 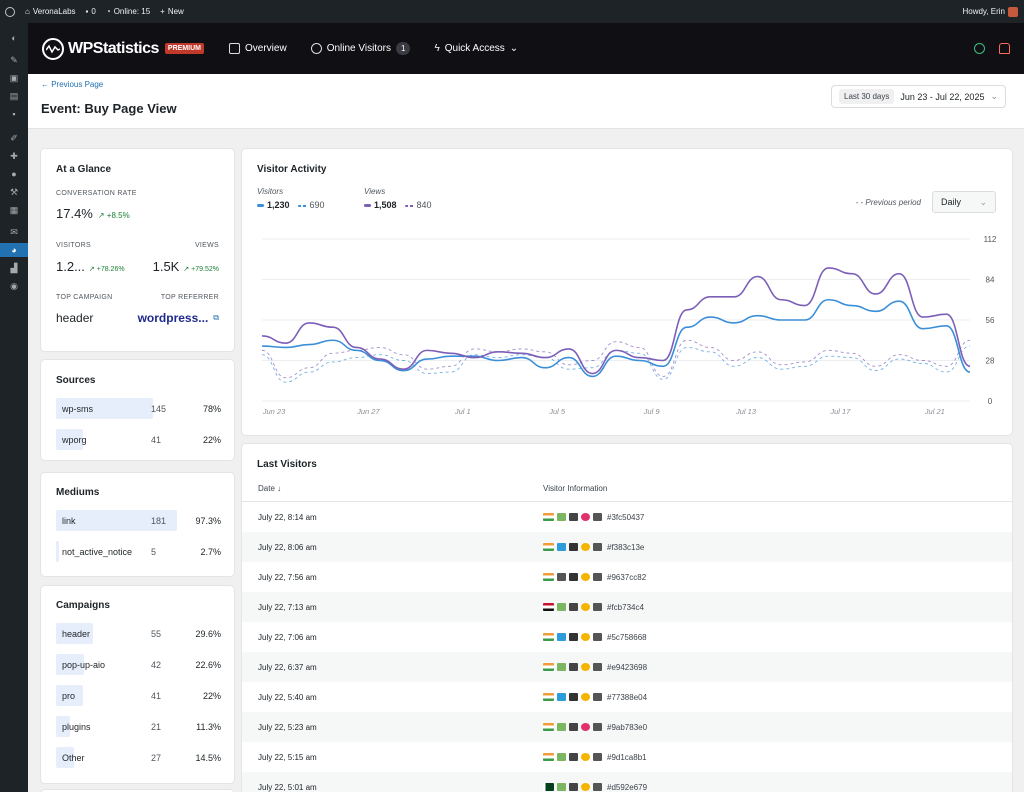 I want to click on medium-row: link 181 97.3%, so click(x=138, y=520).